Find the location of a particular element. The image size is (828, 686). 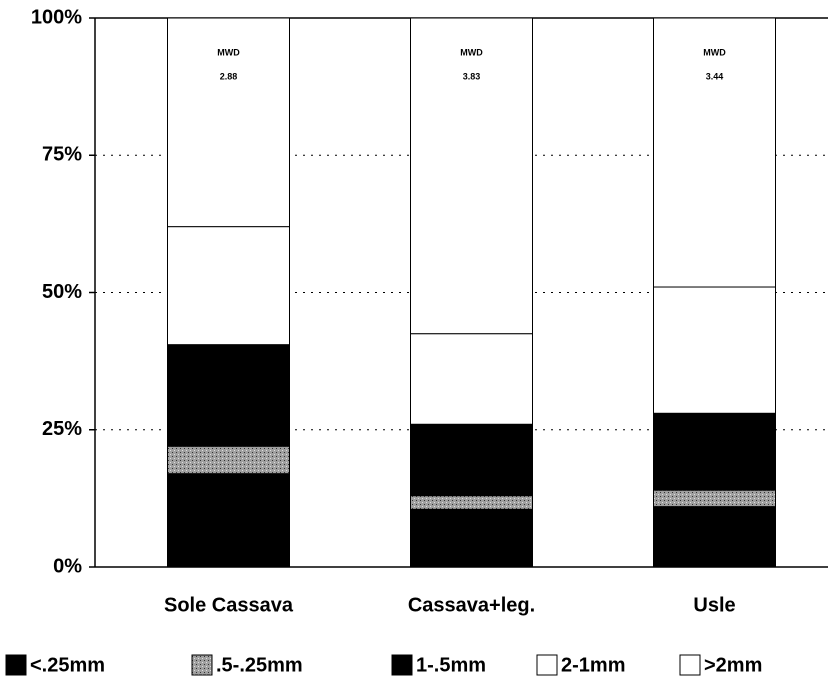

x-tick-label: Usle is located at coordinates (714, 605).